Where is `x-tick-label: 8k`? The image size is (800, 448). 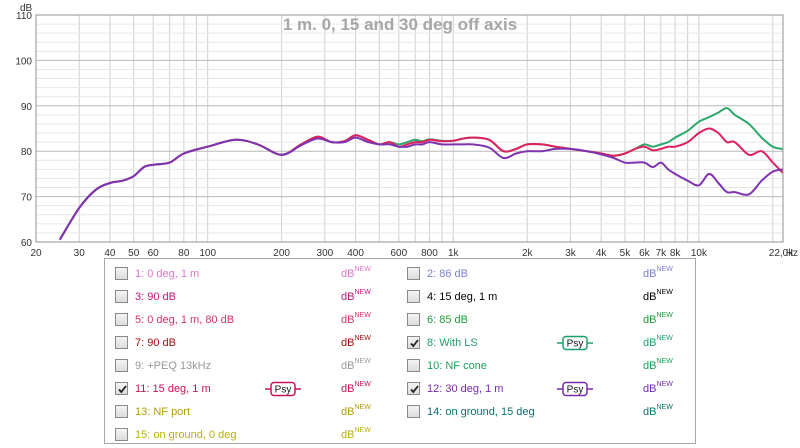
x-tick-label: 8k is located at coordinates (676, 253).